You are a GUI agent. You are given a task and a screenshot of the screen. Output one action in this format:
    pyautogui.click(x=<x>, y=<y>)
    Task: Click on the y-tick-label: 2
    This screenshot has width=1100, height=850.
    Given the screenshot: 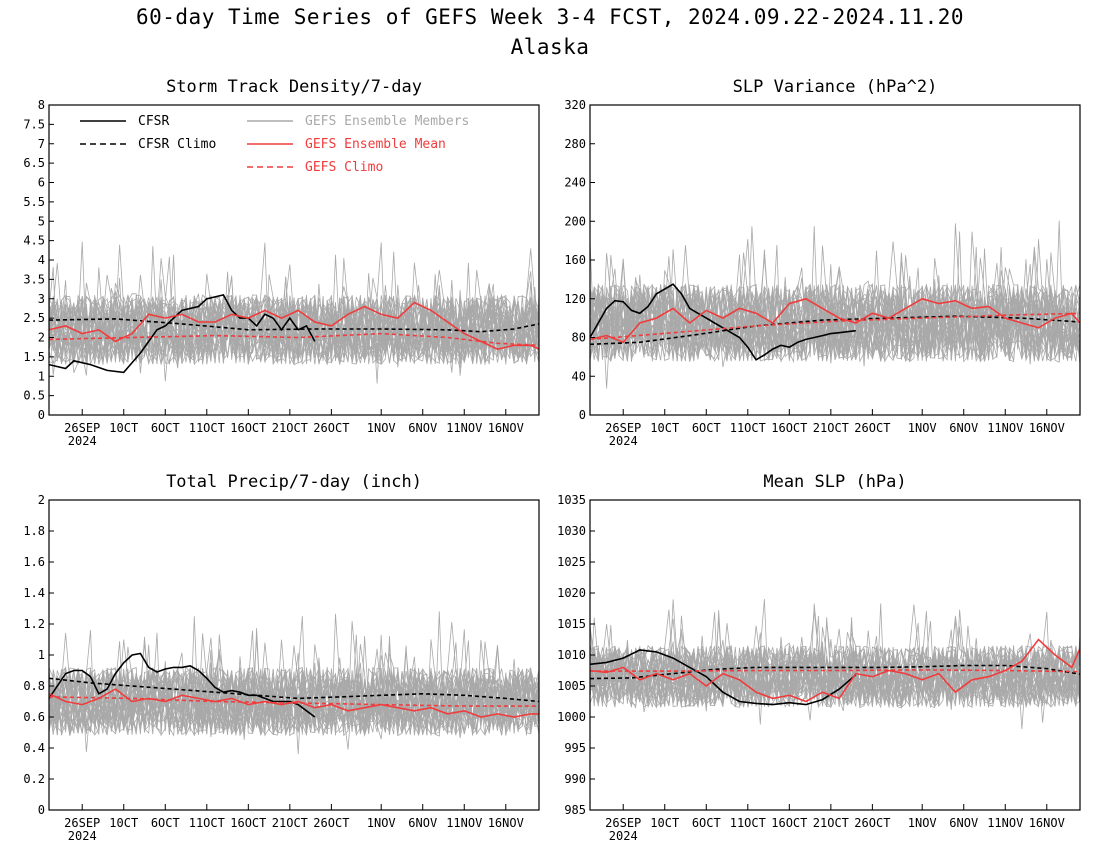 What is the action you would take?
    pyautogui.click(x=41, y=338)
    